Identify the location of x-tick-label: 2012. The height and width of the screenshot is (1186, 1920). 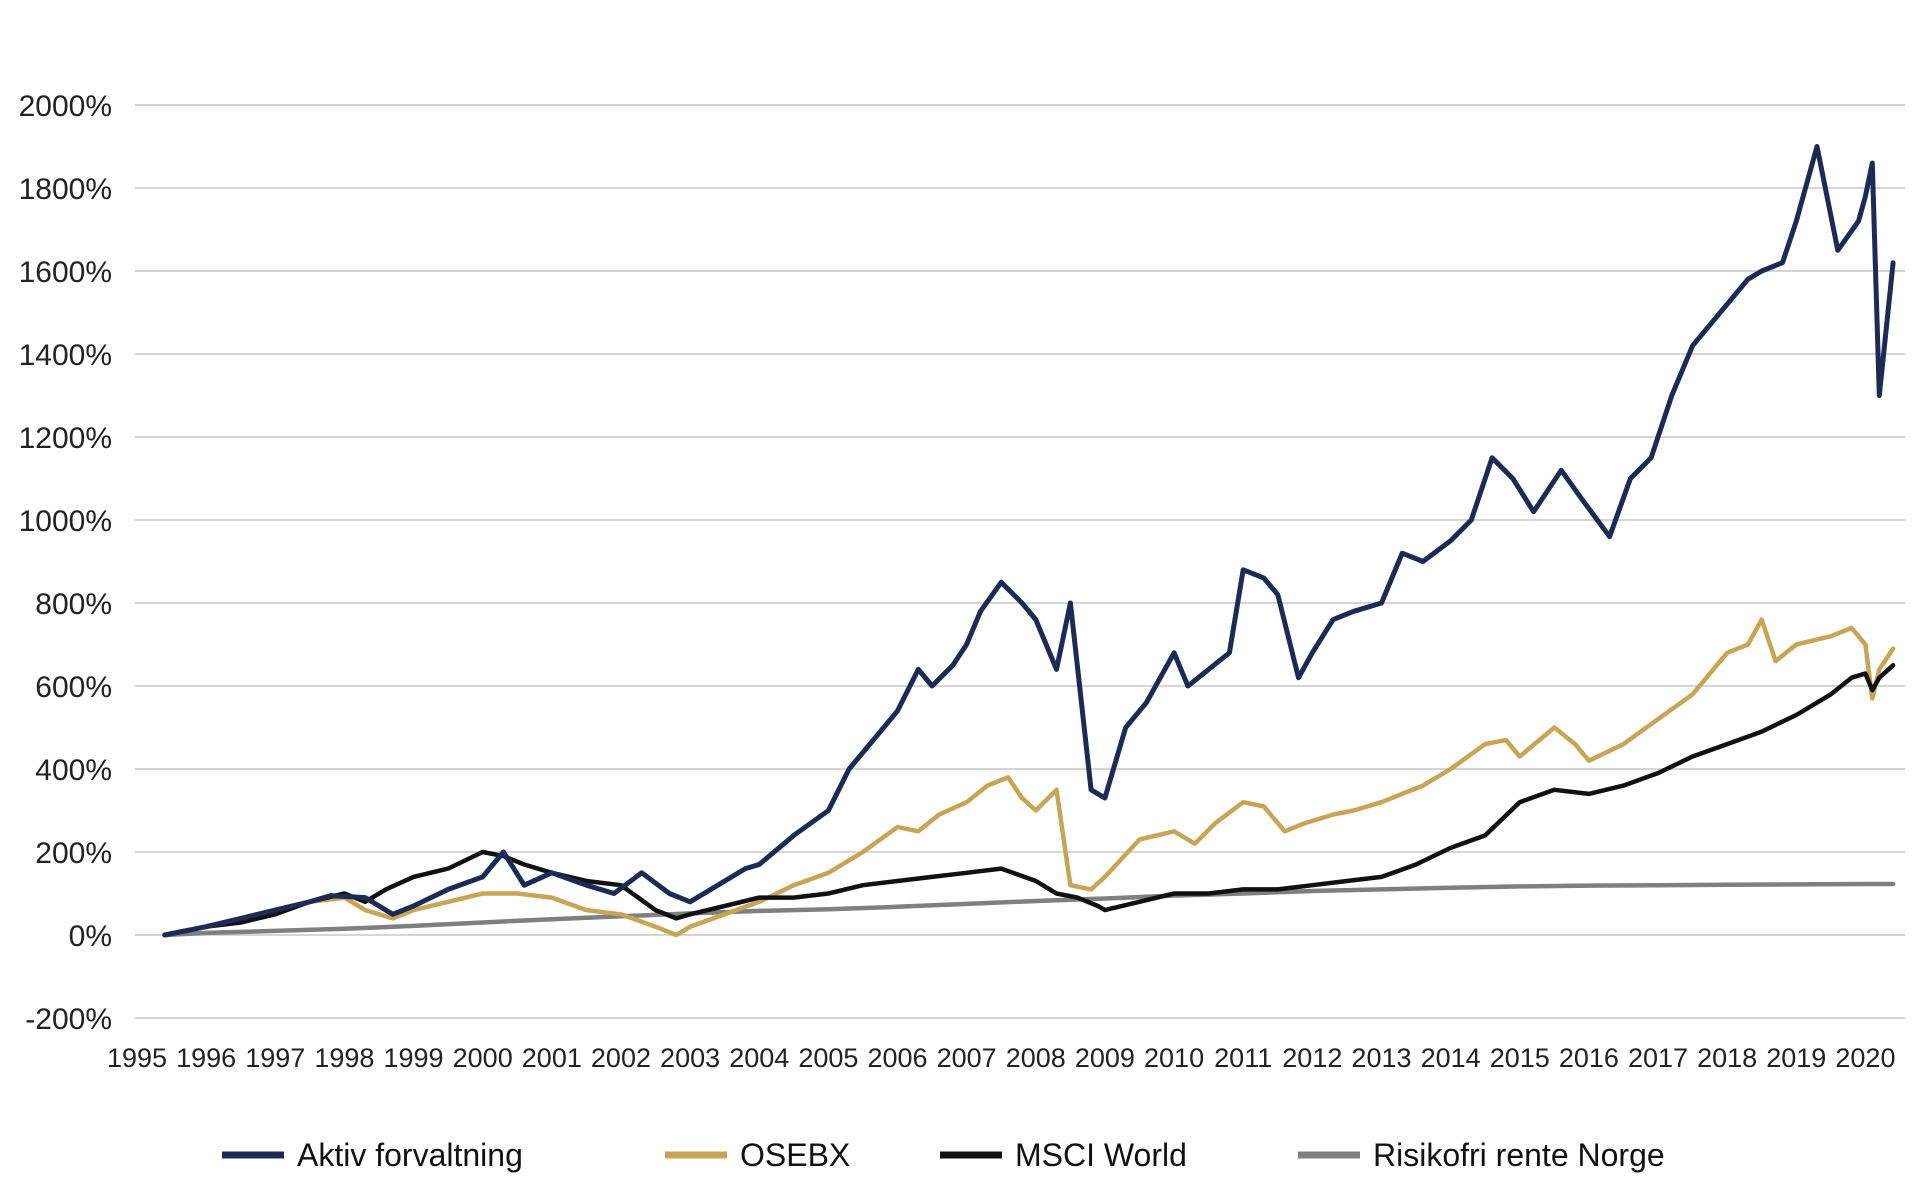
(1312, 1058).